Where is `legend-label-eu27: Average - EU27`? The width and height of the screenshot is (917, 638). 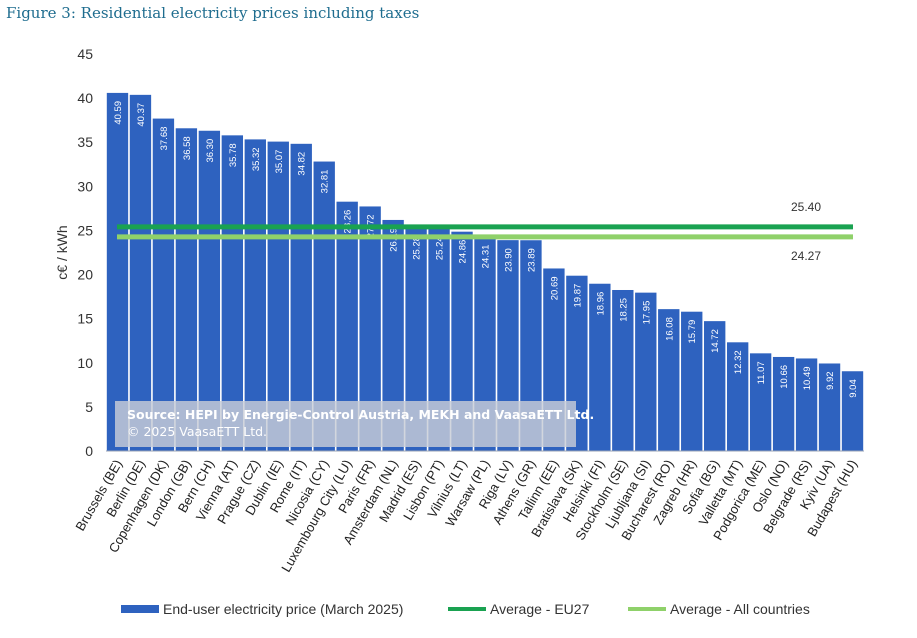 legend-label-eu27: Average - EU27 is located at coordinates (540, 609).